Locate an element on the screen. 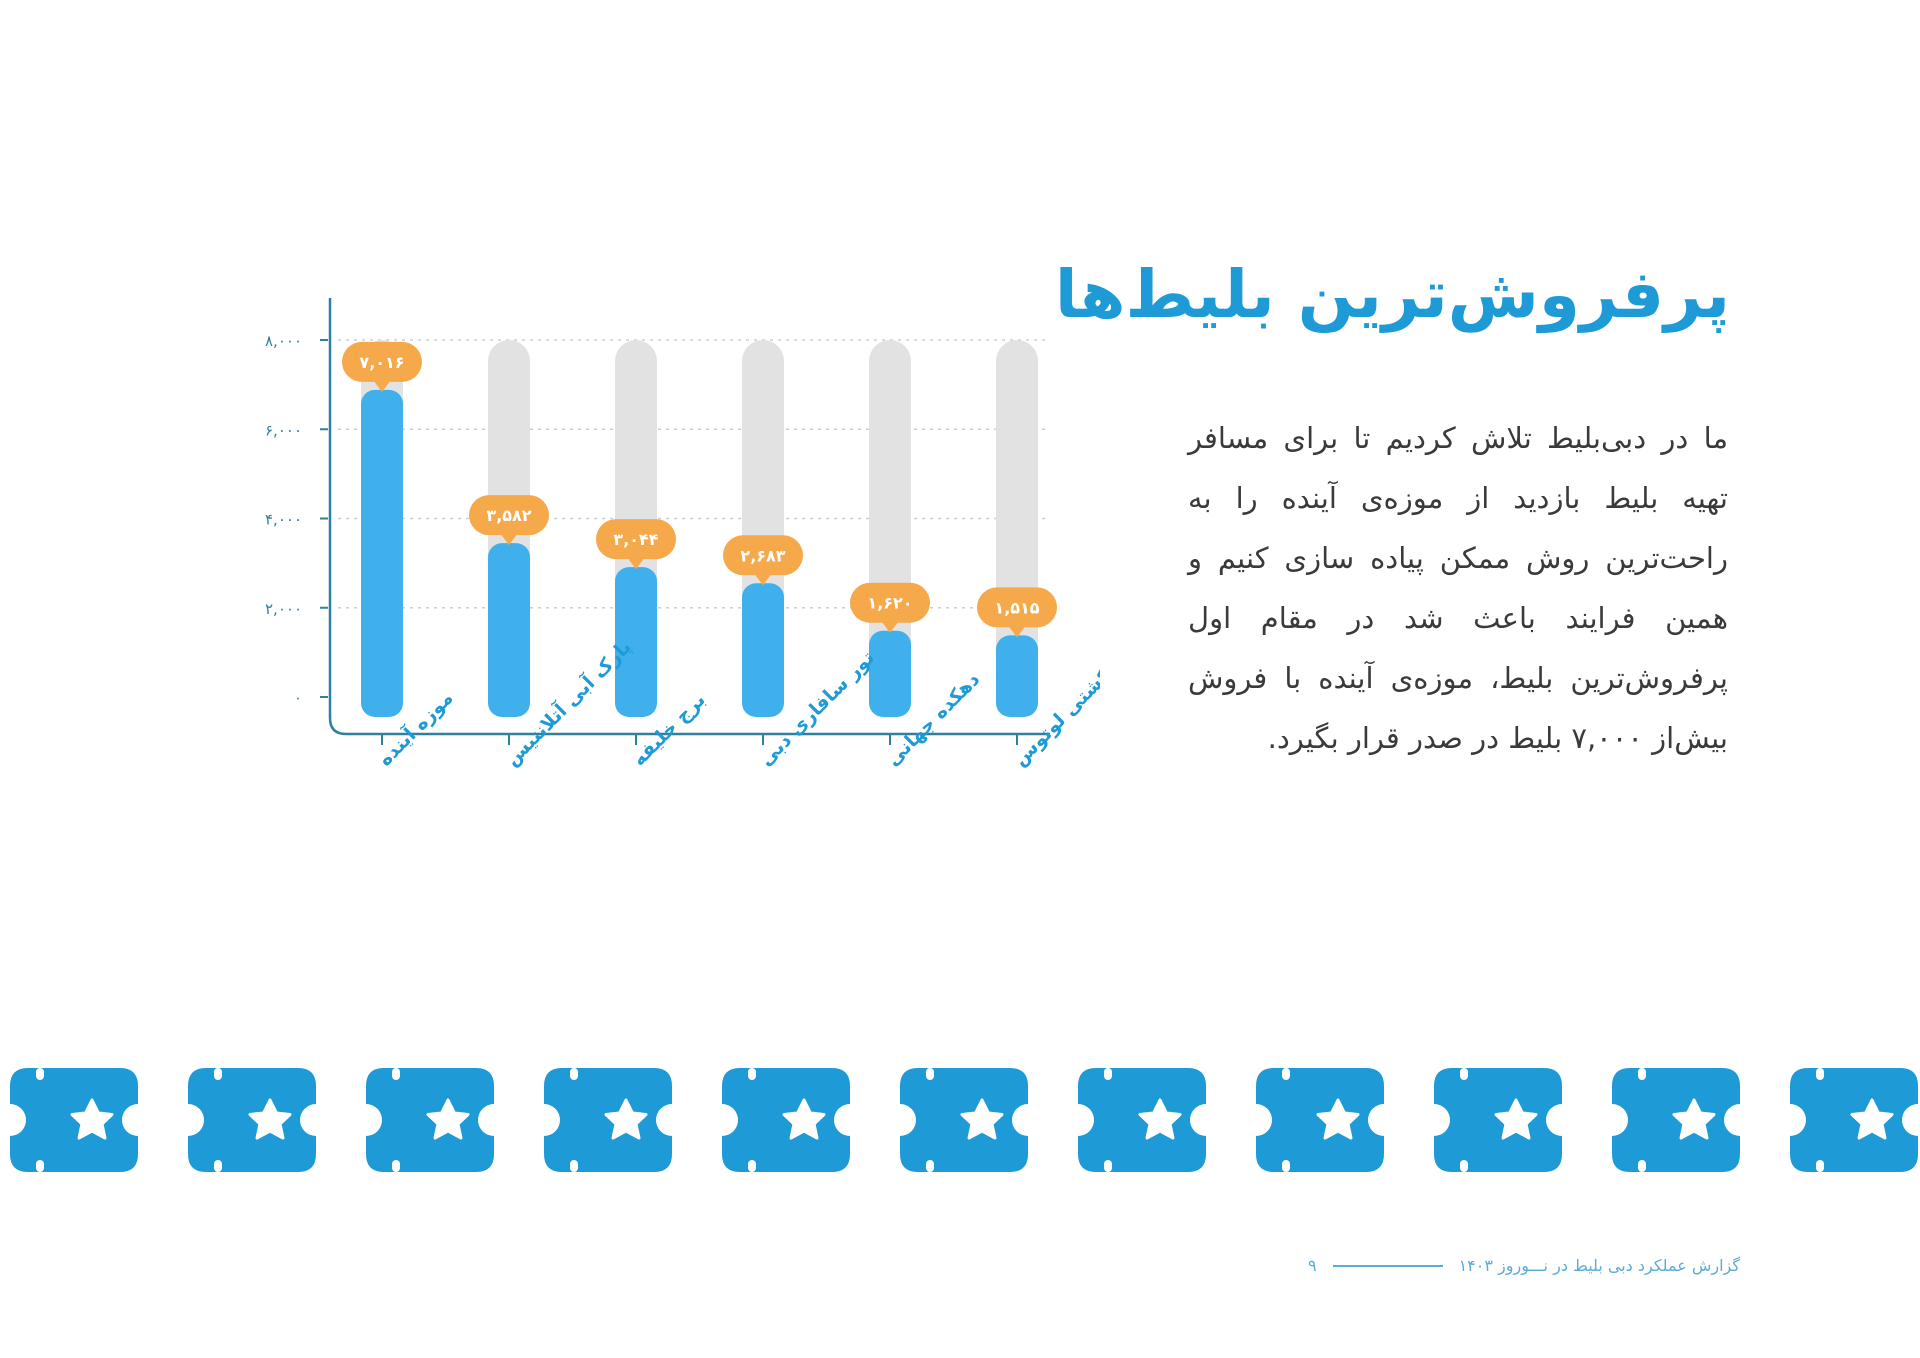 The height and width of the screenshot is (1358, 1920). bar-track is located at coordinates (890, 528).